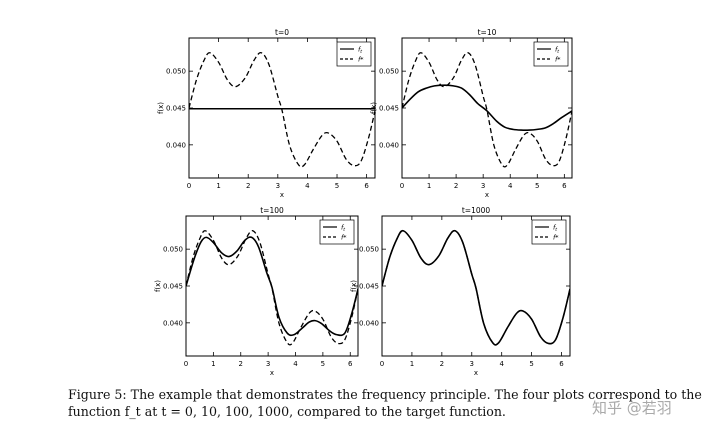 This screenshot has width=720, height=440. I want to click on subplot-2: 0 1 2 3 4 5 6 0.040 0.045 0.050 t=10 x f(x) ftf*, so click(471, 113).